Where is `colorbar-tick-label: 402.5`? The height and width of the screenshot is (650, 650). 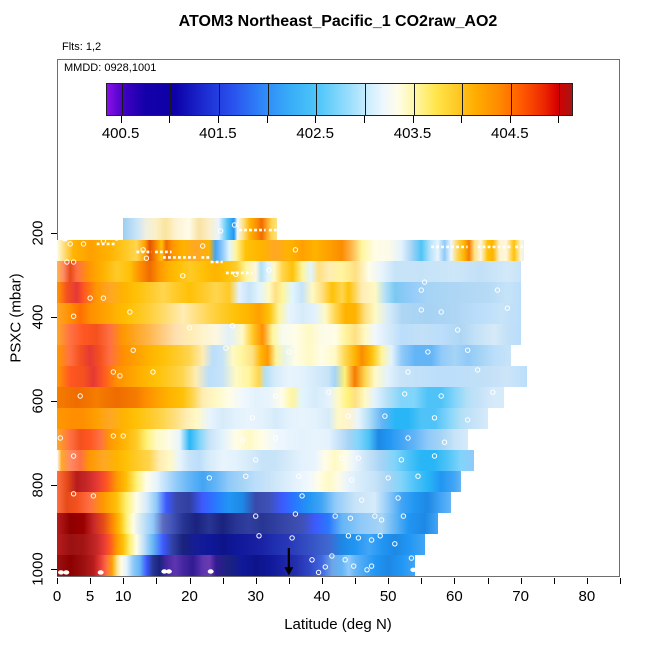
colorbar-tick-label: 402.5 is located at coordinates (315, 133).